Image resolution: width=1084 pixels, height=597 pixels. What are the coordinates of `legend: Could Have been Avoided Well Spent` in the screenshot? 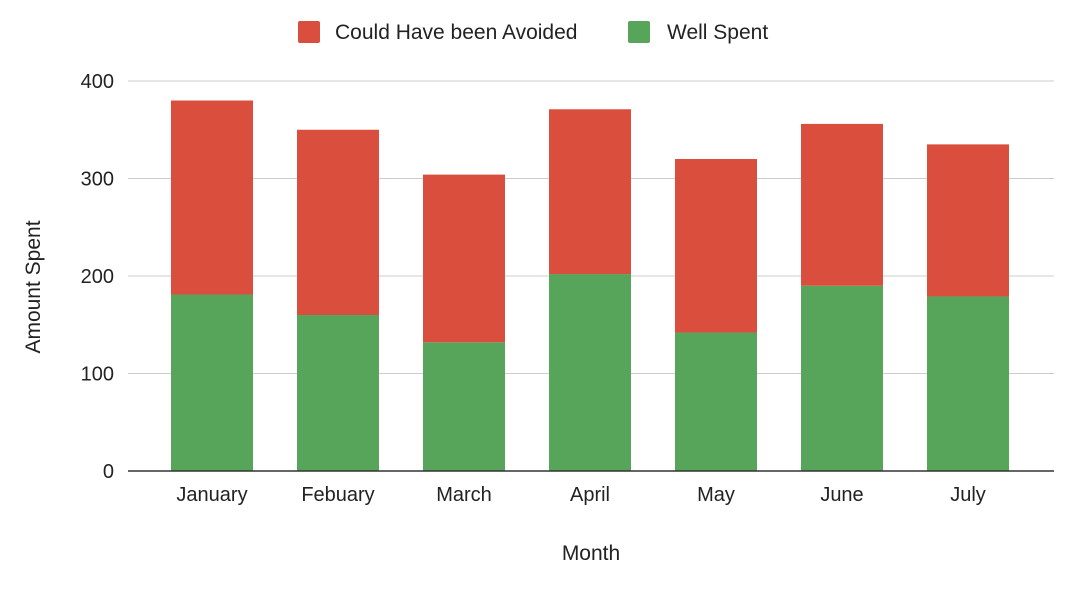 It's located at (533, 32).